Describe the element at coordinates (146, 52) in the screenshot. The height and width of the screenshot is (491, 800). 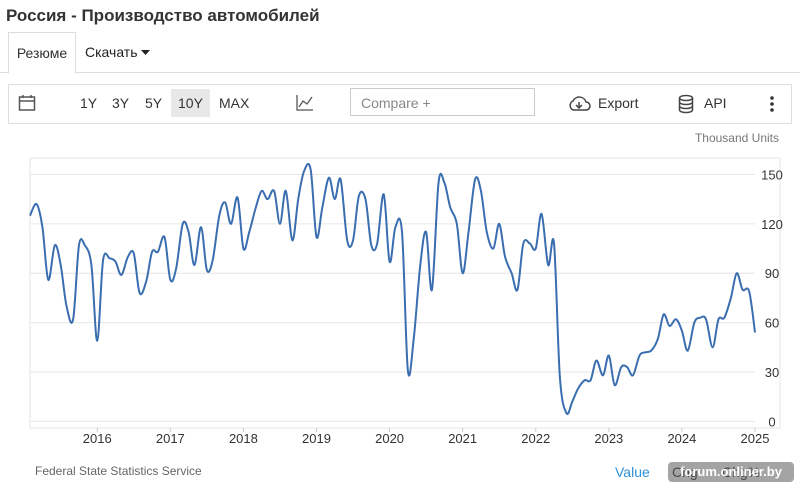
I see `caret` at that location.